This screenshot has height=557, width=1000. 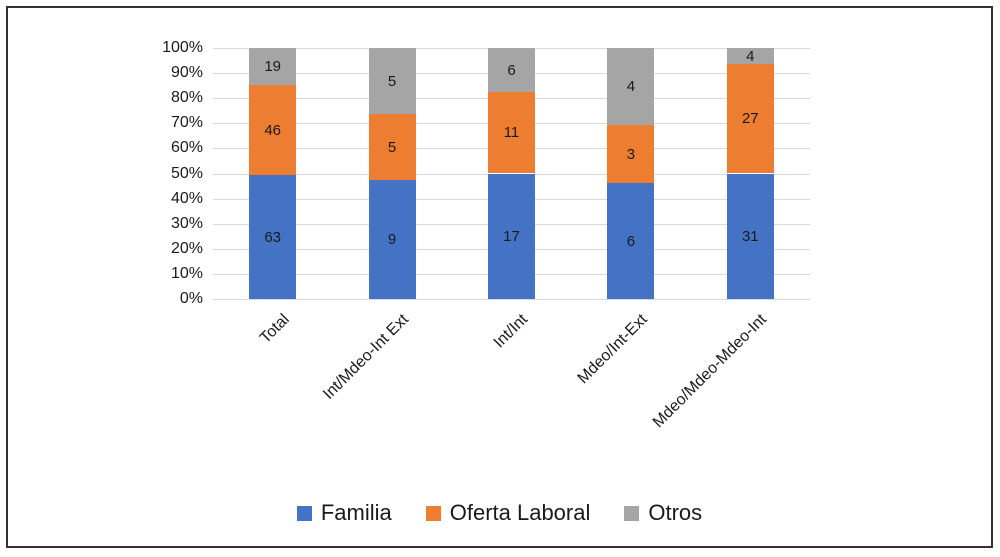 What do you see at coordinates (710, 371) in the screenshot?
I see `x-axis-label: Mdeo/Mdeo-Mdeo-Int` at bounding box center [710, 371].